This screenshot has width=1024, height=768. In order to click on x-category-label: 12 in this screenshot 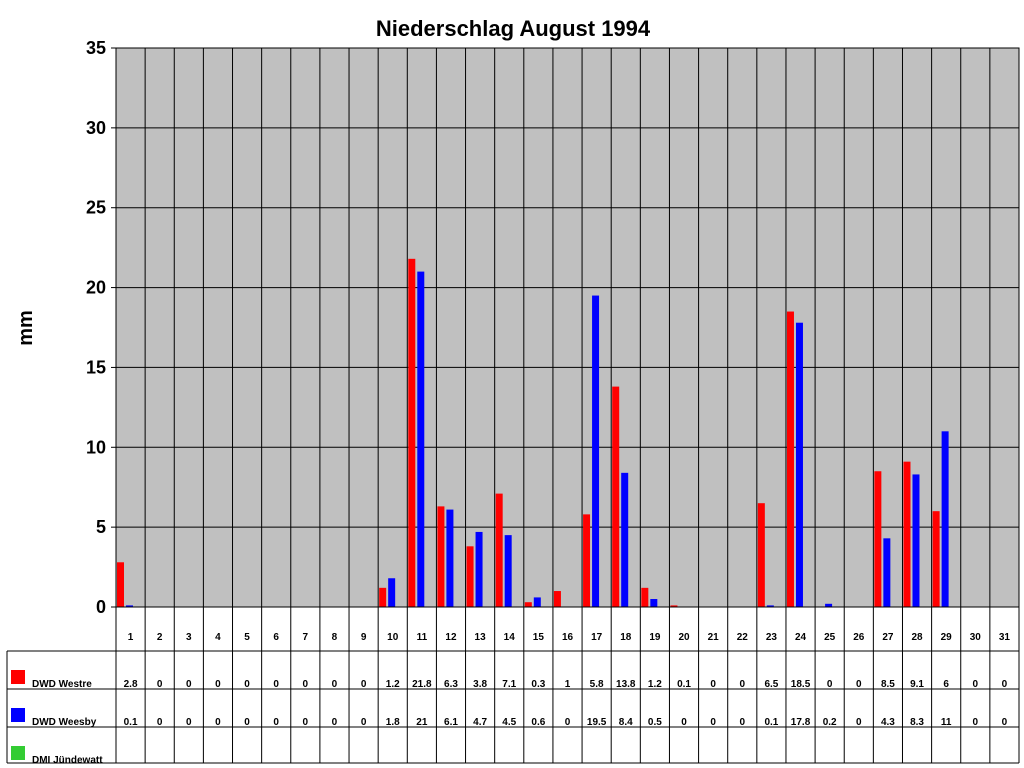, I will do `click(451, 637)`.